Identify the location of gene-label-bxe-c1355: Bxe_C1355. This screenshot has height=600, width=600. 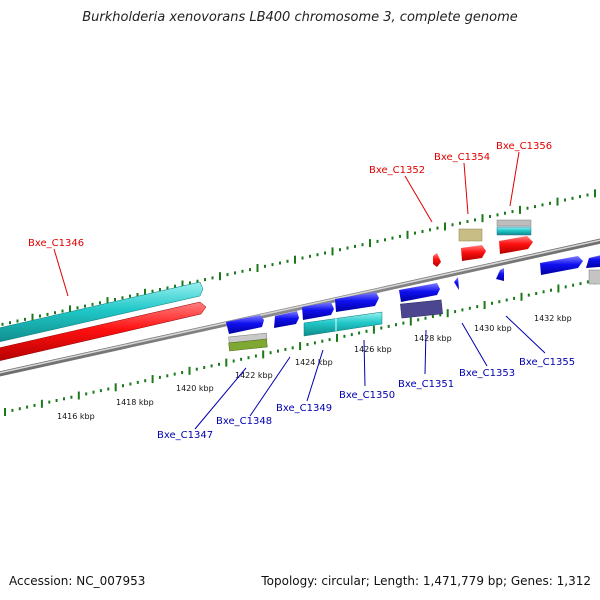
(547, 362).